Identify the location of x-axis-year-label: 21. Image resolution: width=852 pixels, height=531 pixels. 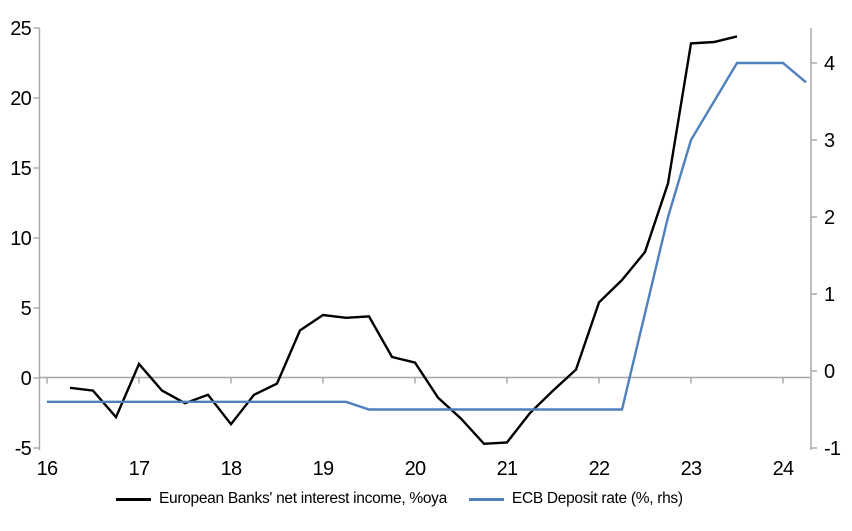
(507, 469).